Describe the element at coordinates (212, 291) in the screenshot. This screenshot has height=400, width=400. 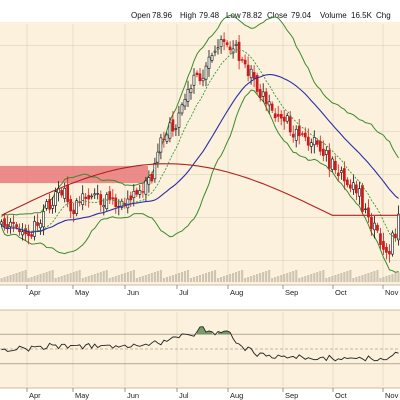
I see `month-labels-top: Apr May Jun Jul Aug Sep Oct Nov` at that location.